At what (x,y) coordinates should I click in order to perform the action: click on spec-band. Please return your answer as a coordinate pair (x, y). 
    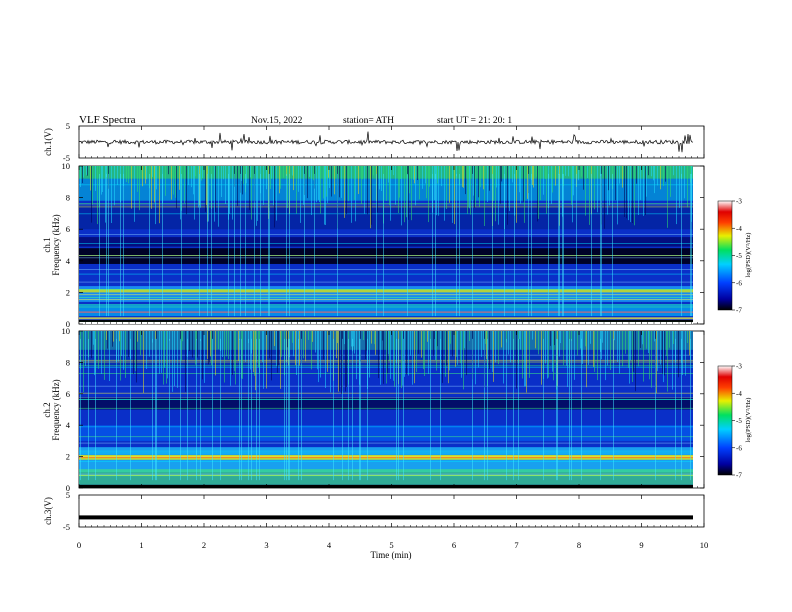
    Looking at the image, I should click on (386, 486).